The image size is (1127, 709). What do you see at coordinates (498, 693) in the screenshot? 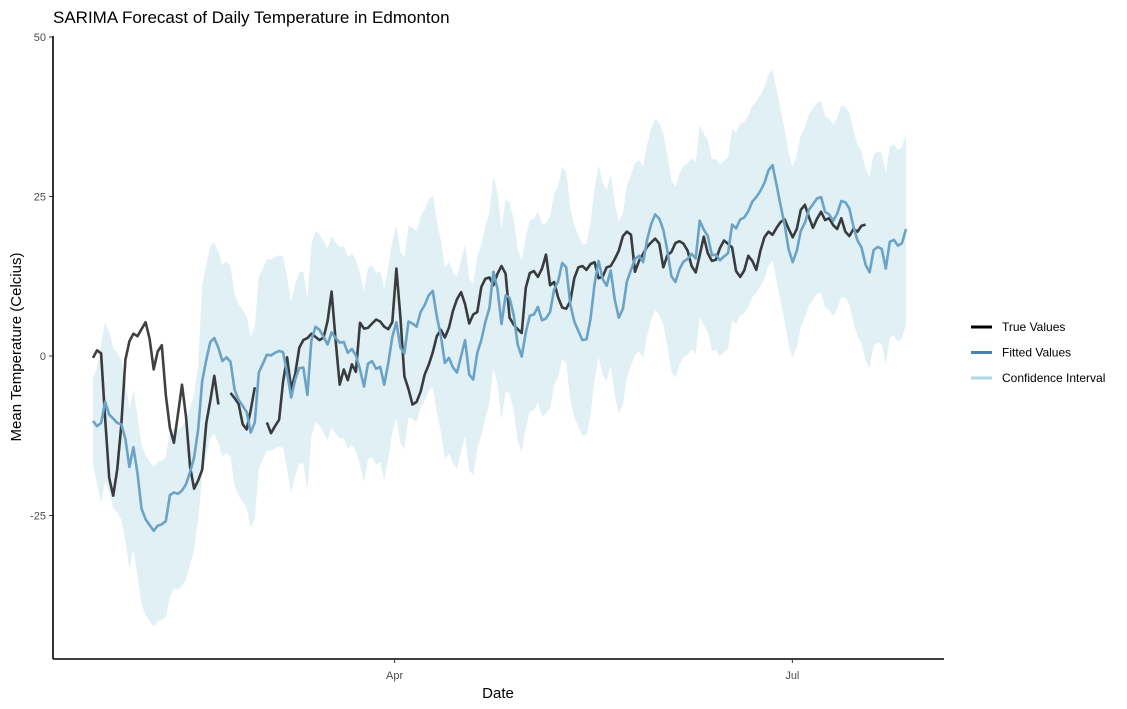
I see `x-axis-title: Date` at bounding box center [498, 693].